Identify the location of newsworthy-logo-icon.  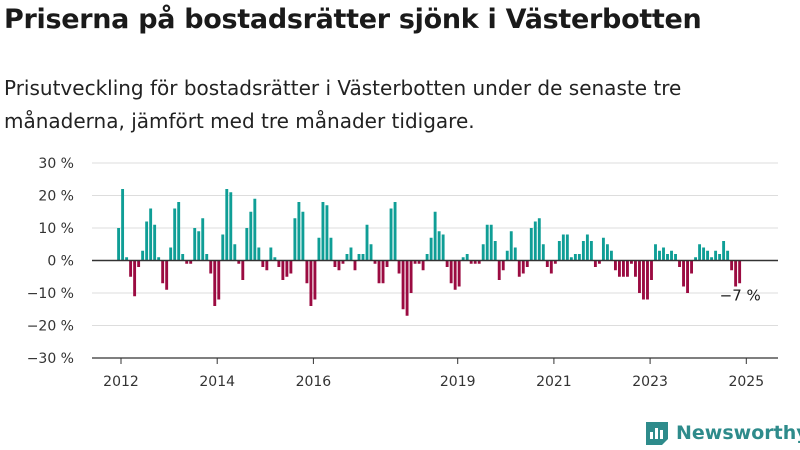
(657, 433).